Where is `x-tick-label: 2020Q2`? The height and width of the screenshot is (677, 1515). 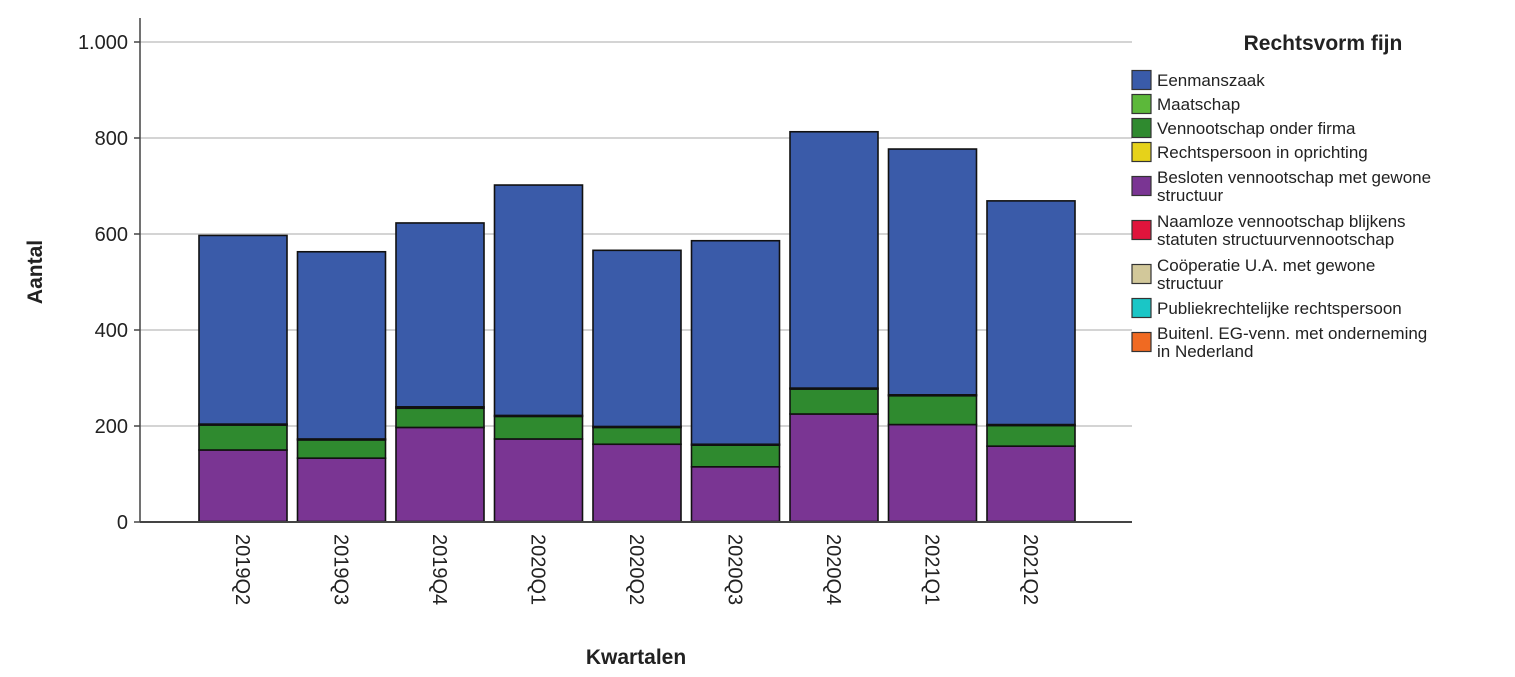
x-tick-label: 2020Q2 is located at coordinates (636, 569).